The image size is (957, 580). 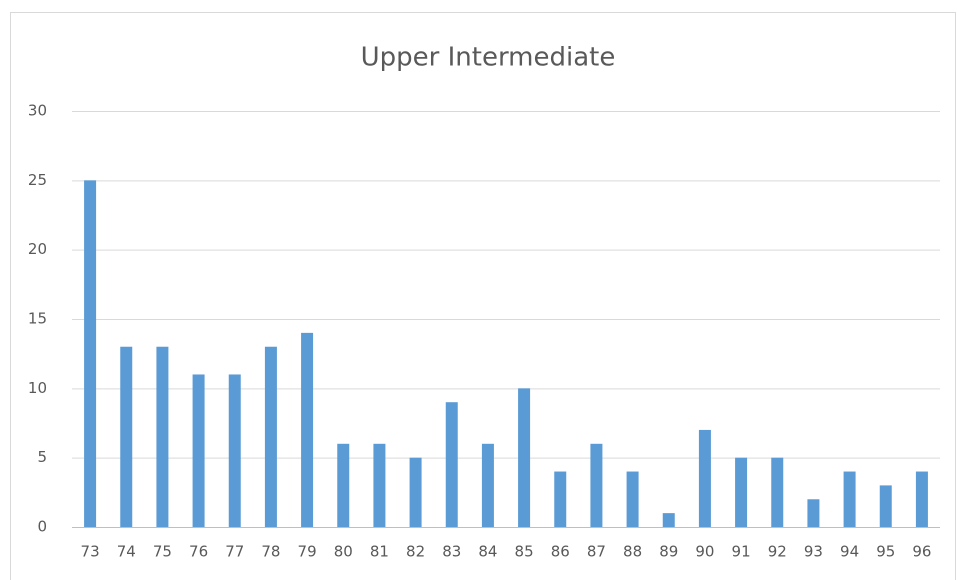 What do you see at coordinates (37, 319) in the screenshot?
I see `y-tick-label: 15` at bounding box center [37, 319].